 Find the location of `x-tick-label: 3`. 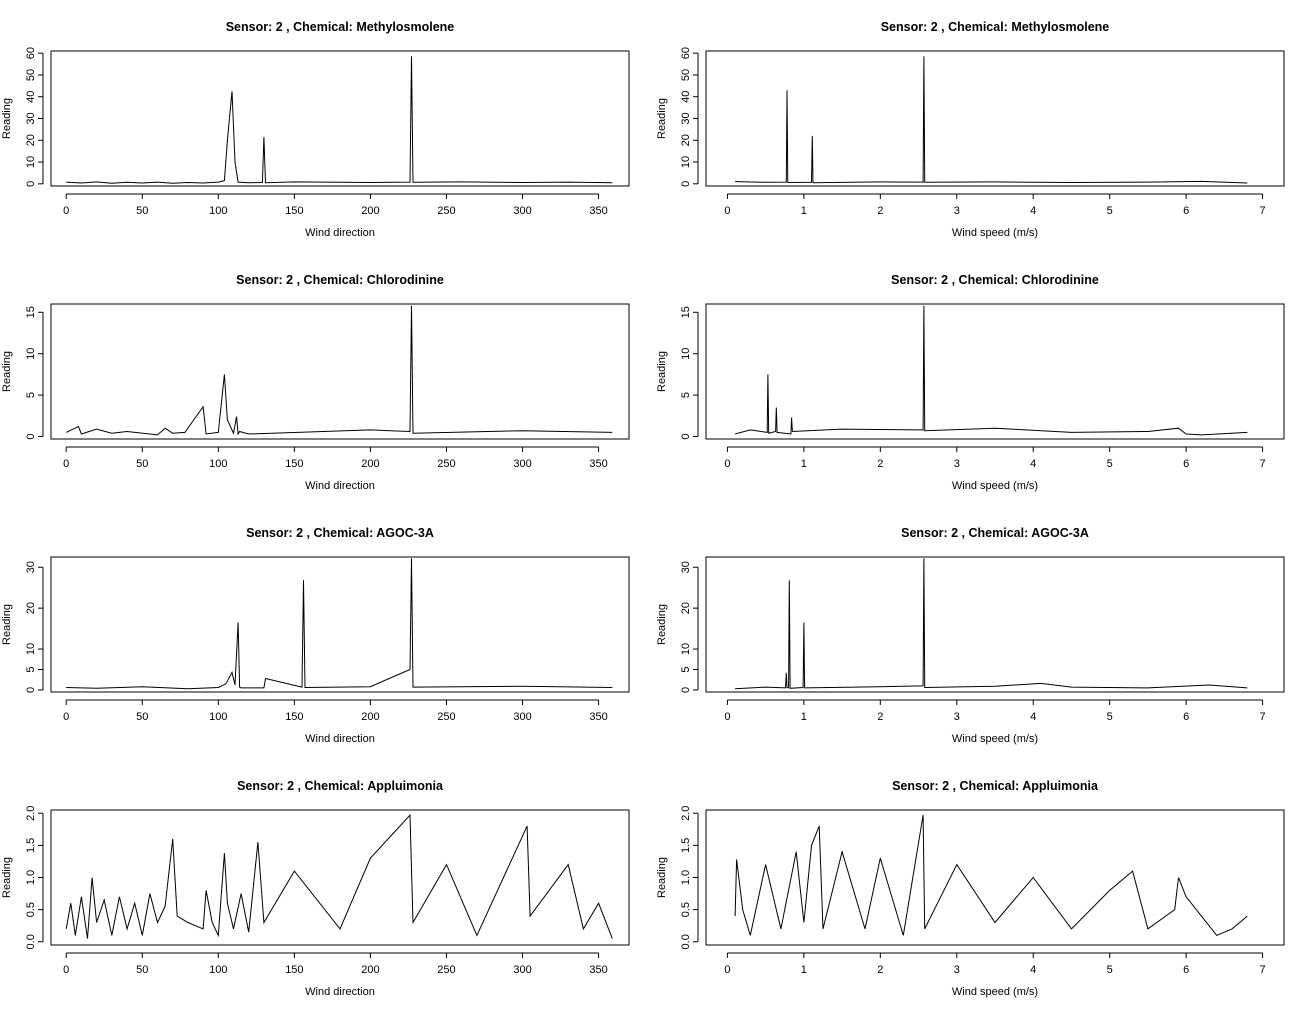

x-tick-label: 3 is located at coordinates (957, 717).